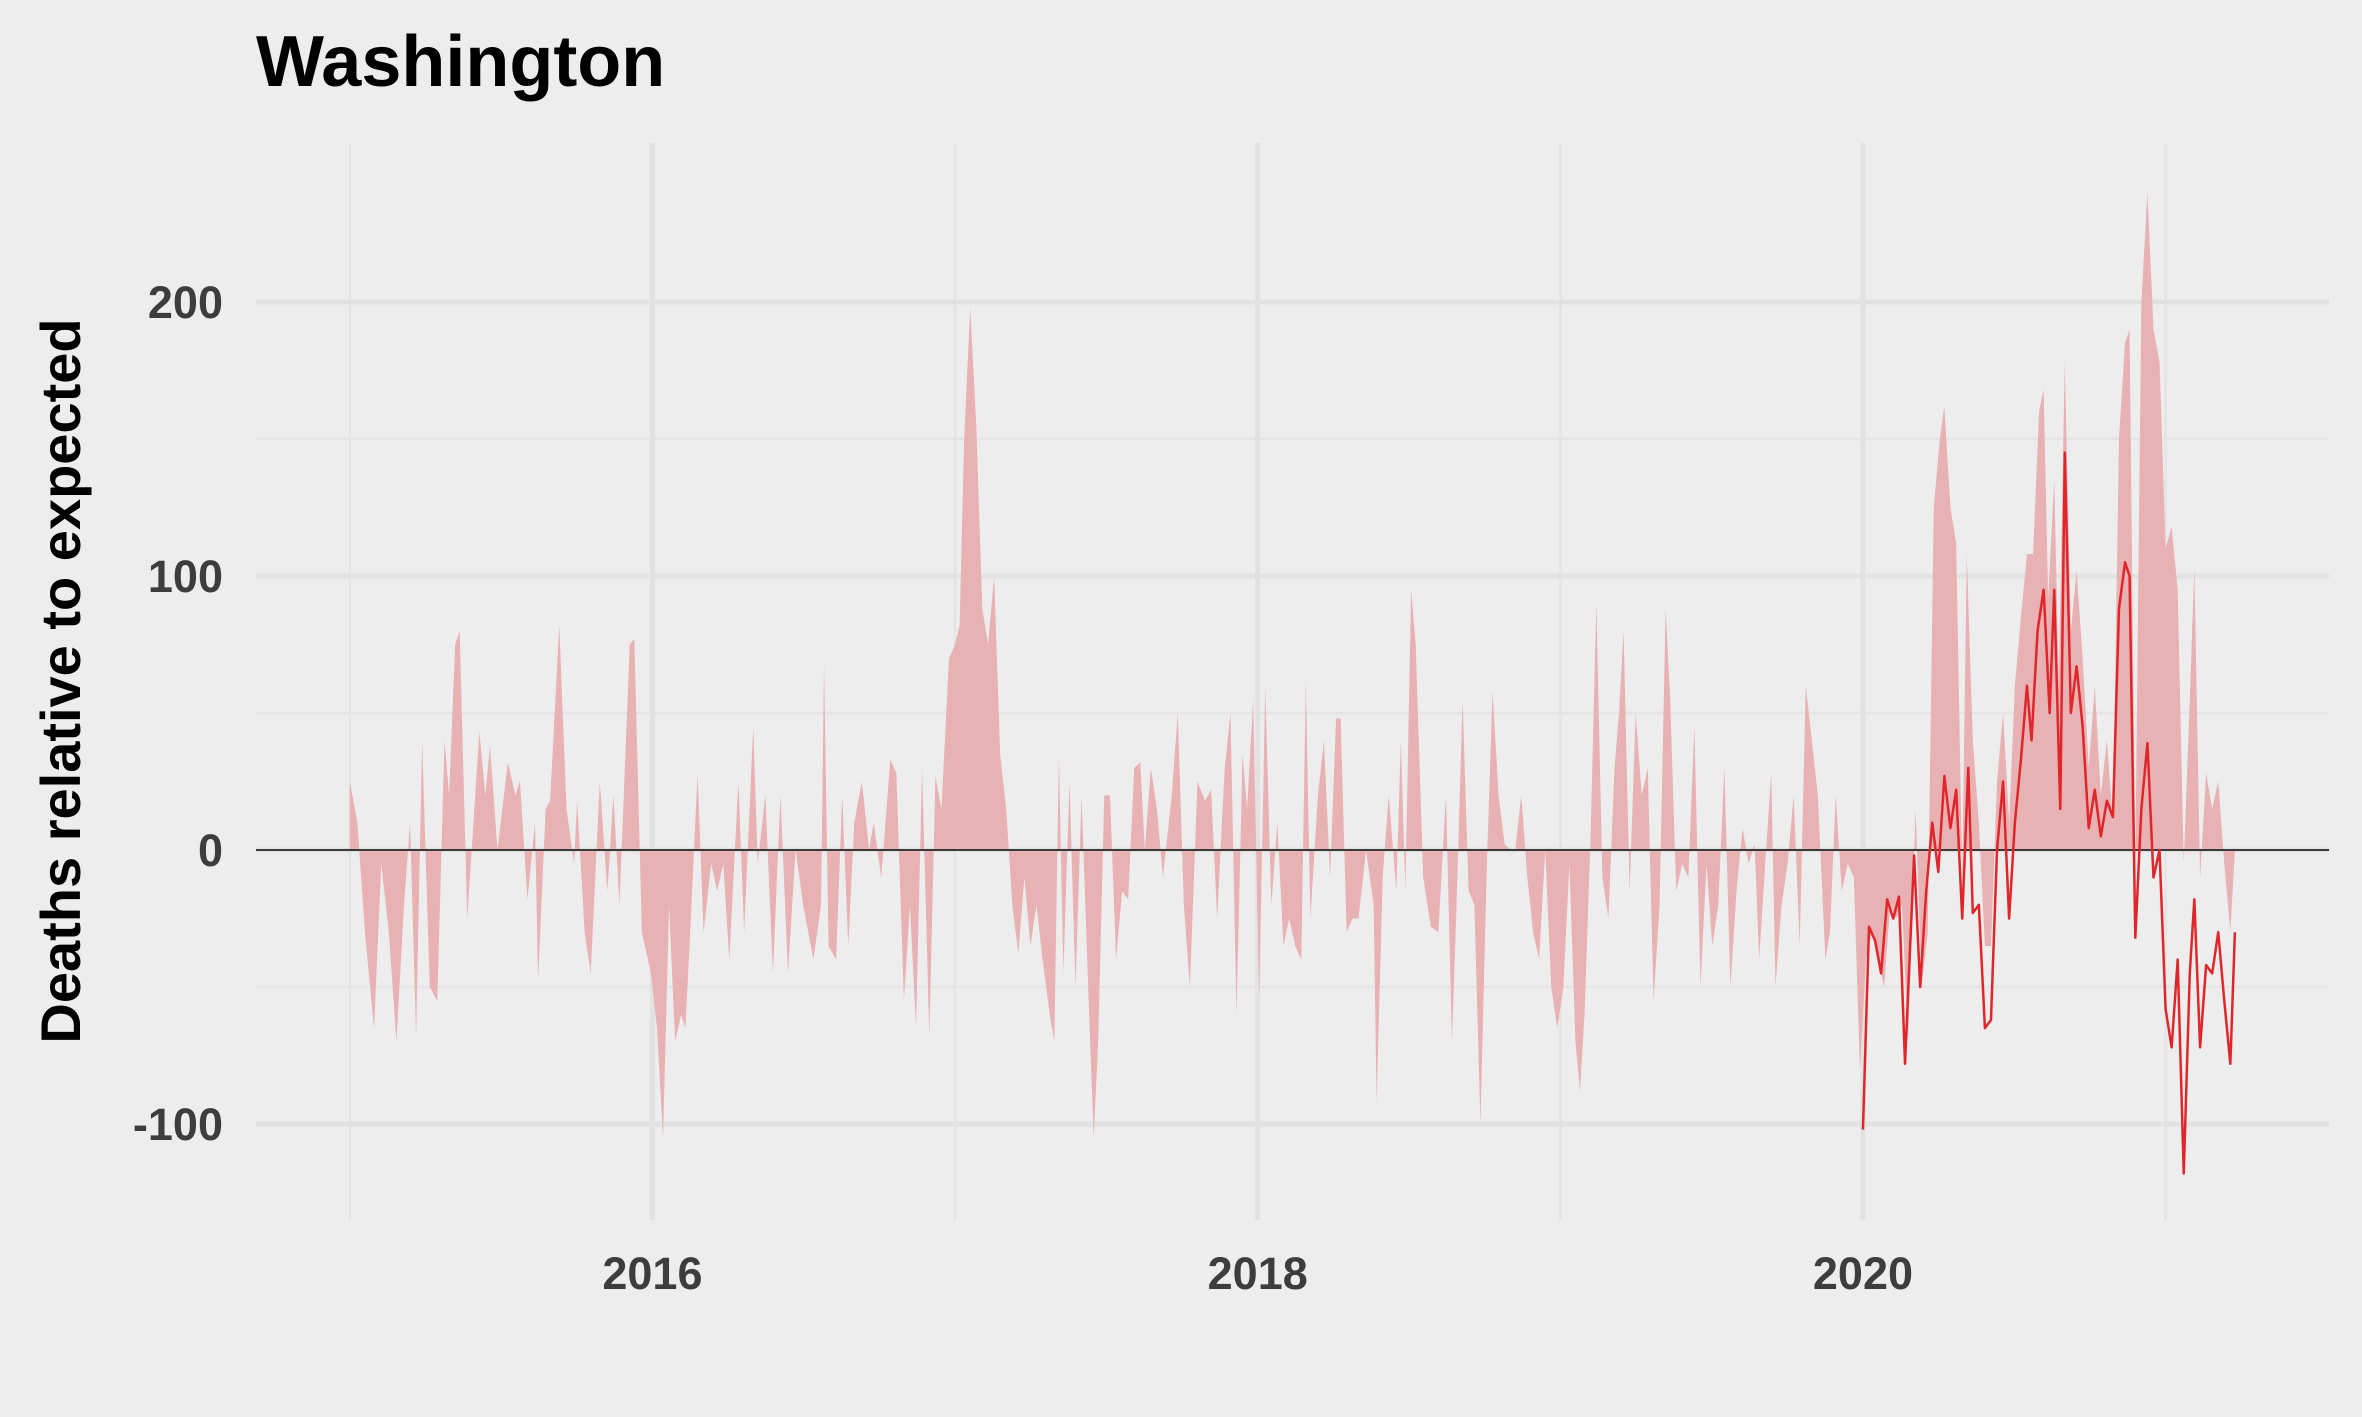  I want to click on x-tick-label: 2018, so click(1258, 1273).